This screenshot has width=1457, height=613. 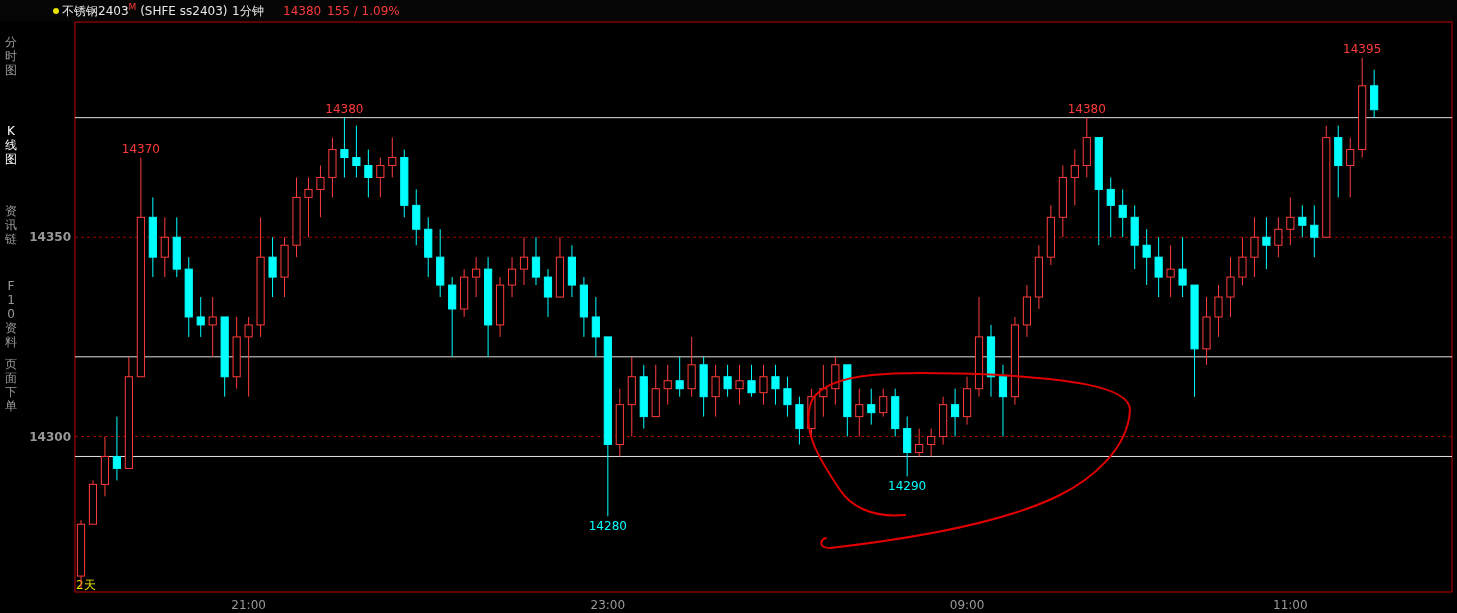 I want to click on text: 资讯链, so click(x=10, y=225).